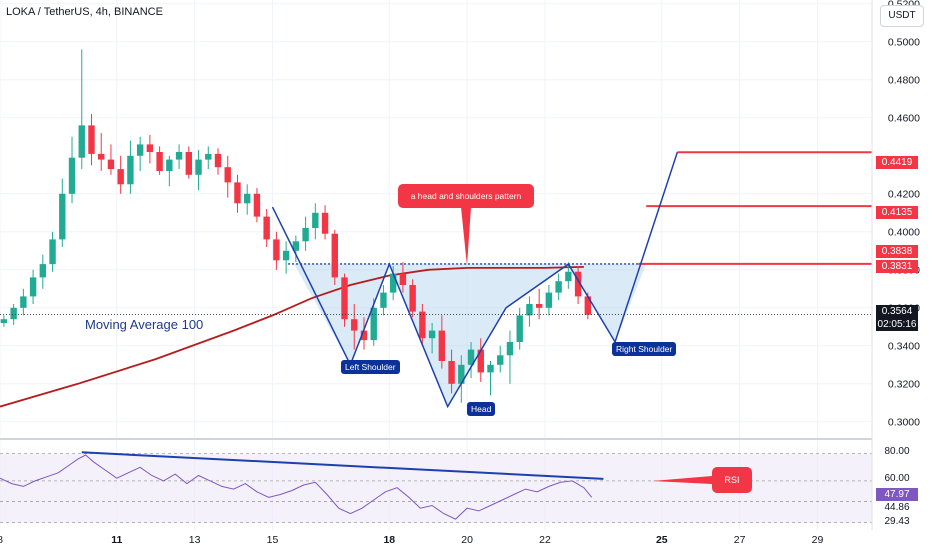  I want to click on level-badge-3838: 0.3838, so click(897, 251).